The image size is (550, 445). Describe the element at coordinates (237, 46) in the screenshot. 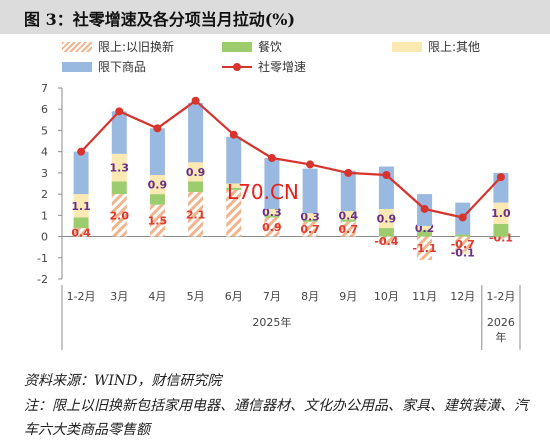

I see `legend-swatch-catering` at that location.